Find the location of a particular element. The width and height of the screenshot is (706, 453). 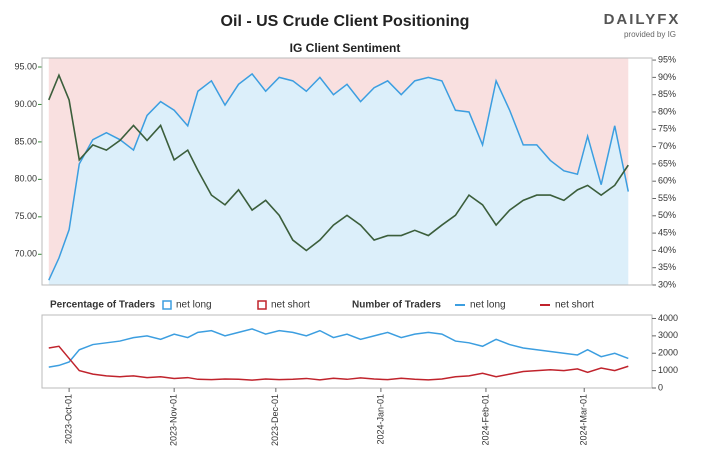

y2-tick-label: 85% is located at coordinates (667, 94).